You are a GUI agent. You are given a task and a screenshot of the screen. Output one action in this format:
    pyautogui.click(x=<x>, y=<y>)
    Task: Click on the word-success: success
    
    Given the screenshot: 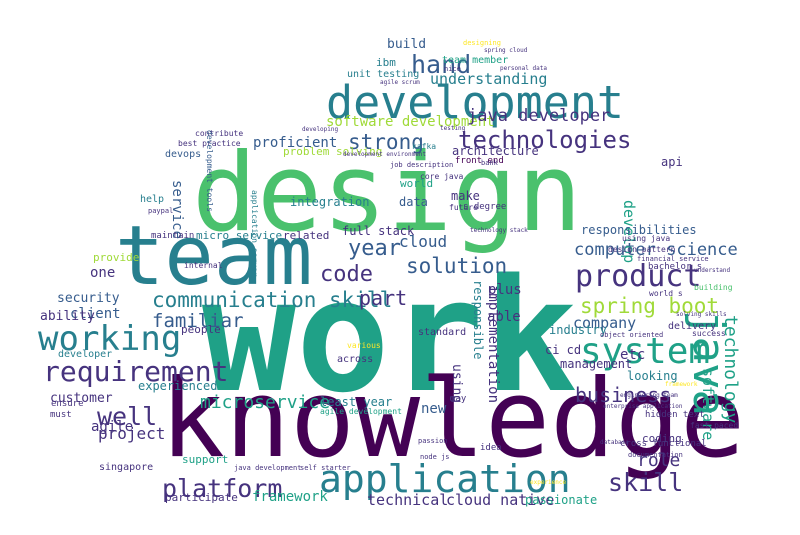 What is the action you would take?
    pyautogui.click(x=709, y=333)
    